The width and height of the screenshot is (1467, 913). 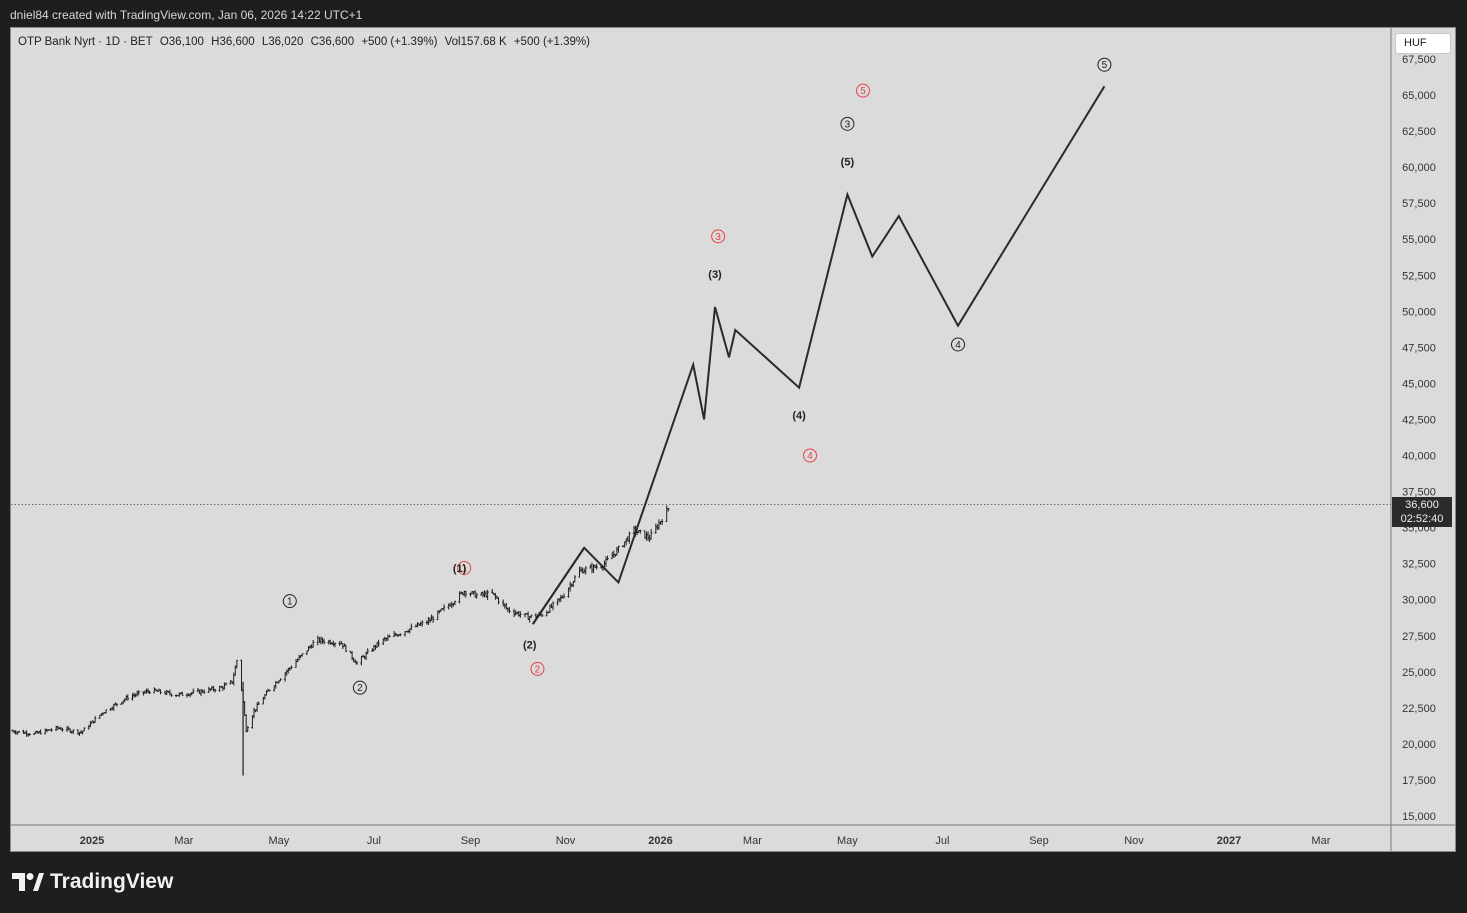 What do you see at coordinates (460, 569) in the screenshot?
I see `wave-label: (1)` at bounding box center [460, 569].